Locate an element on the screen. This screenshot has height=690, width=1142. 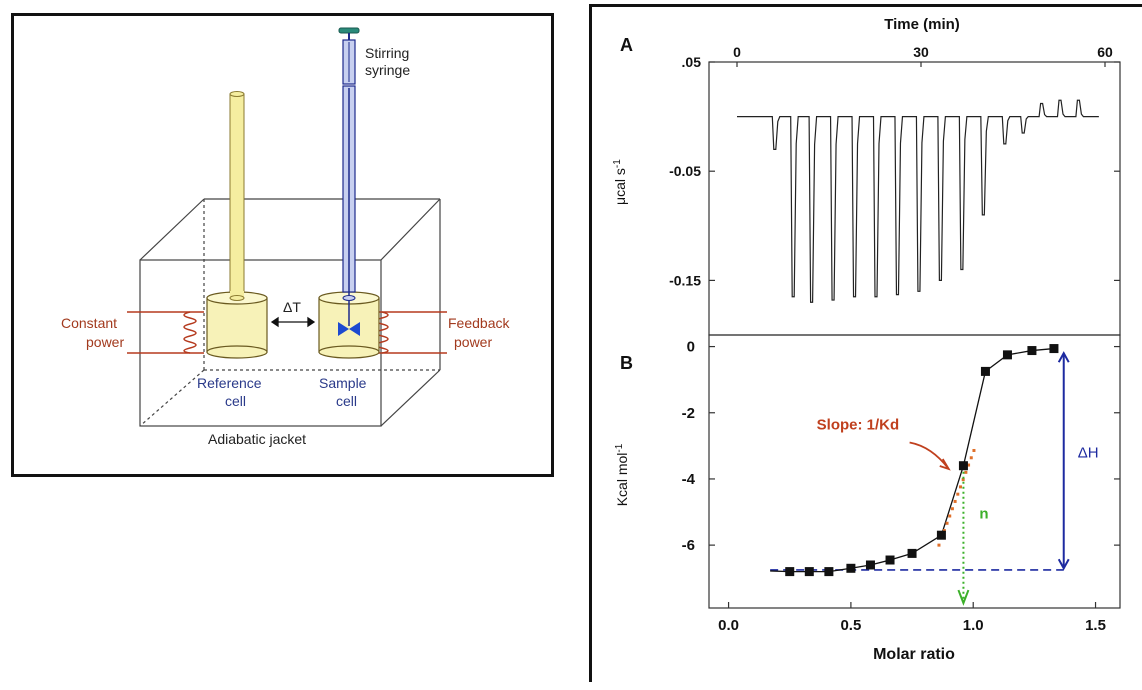
delta-t-label: ΔT is located at coordinates (292, 307).